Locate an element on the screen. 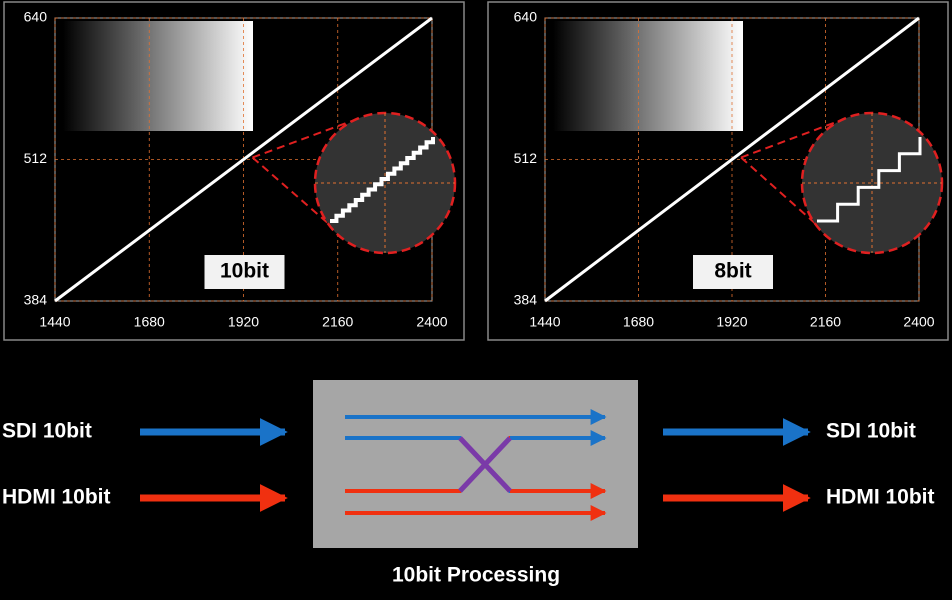  input-label: HDMI 10bit is located at coordinates (56, 497).